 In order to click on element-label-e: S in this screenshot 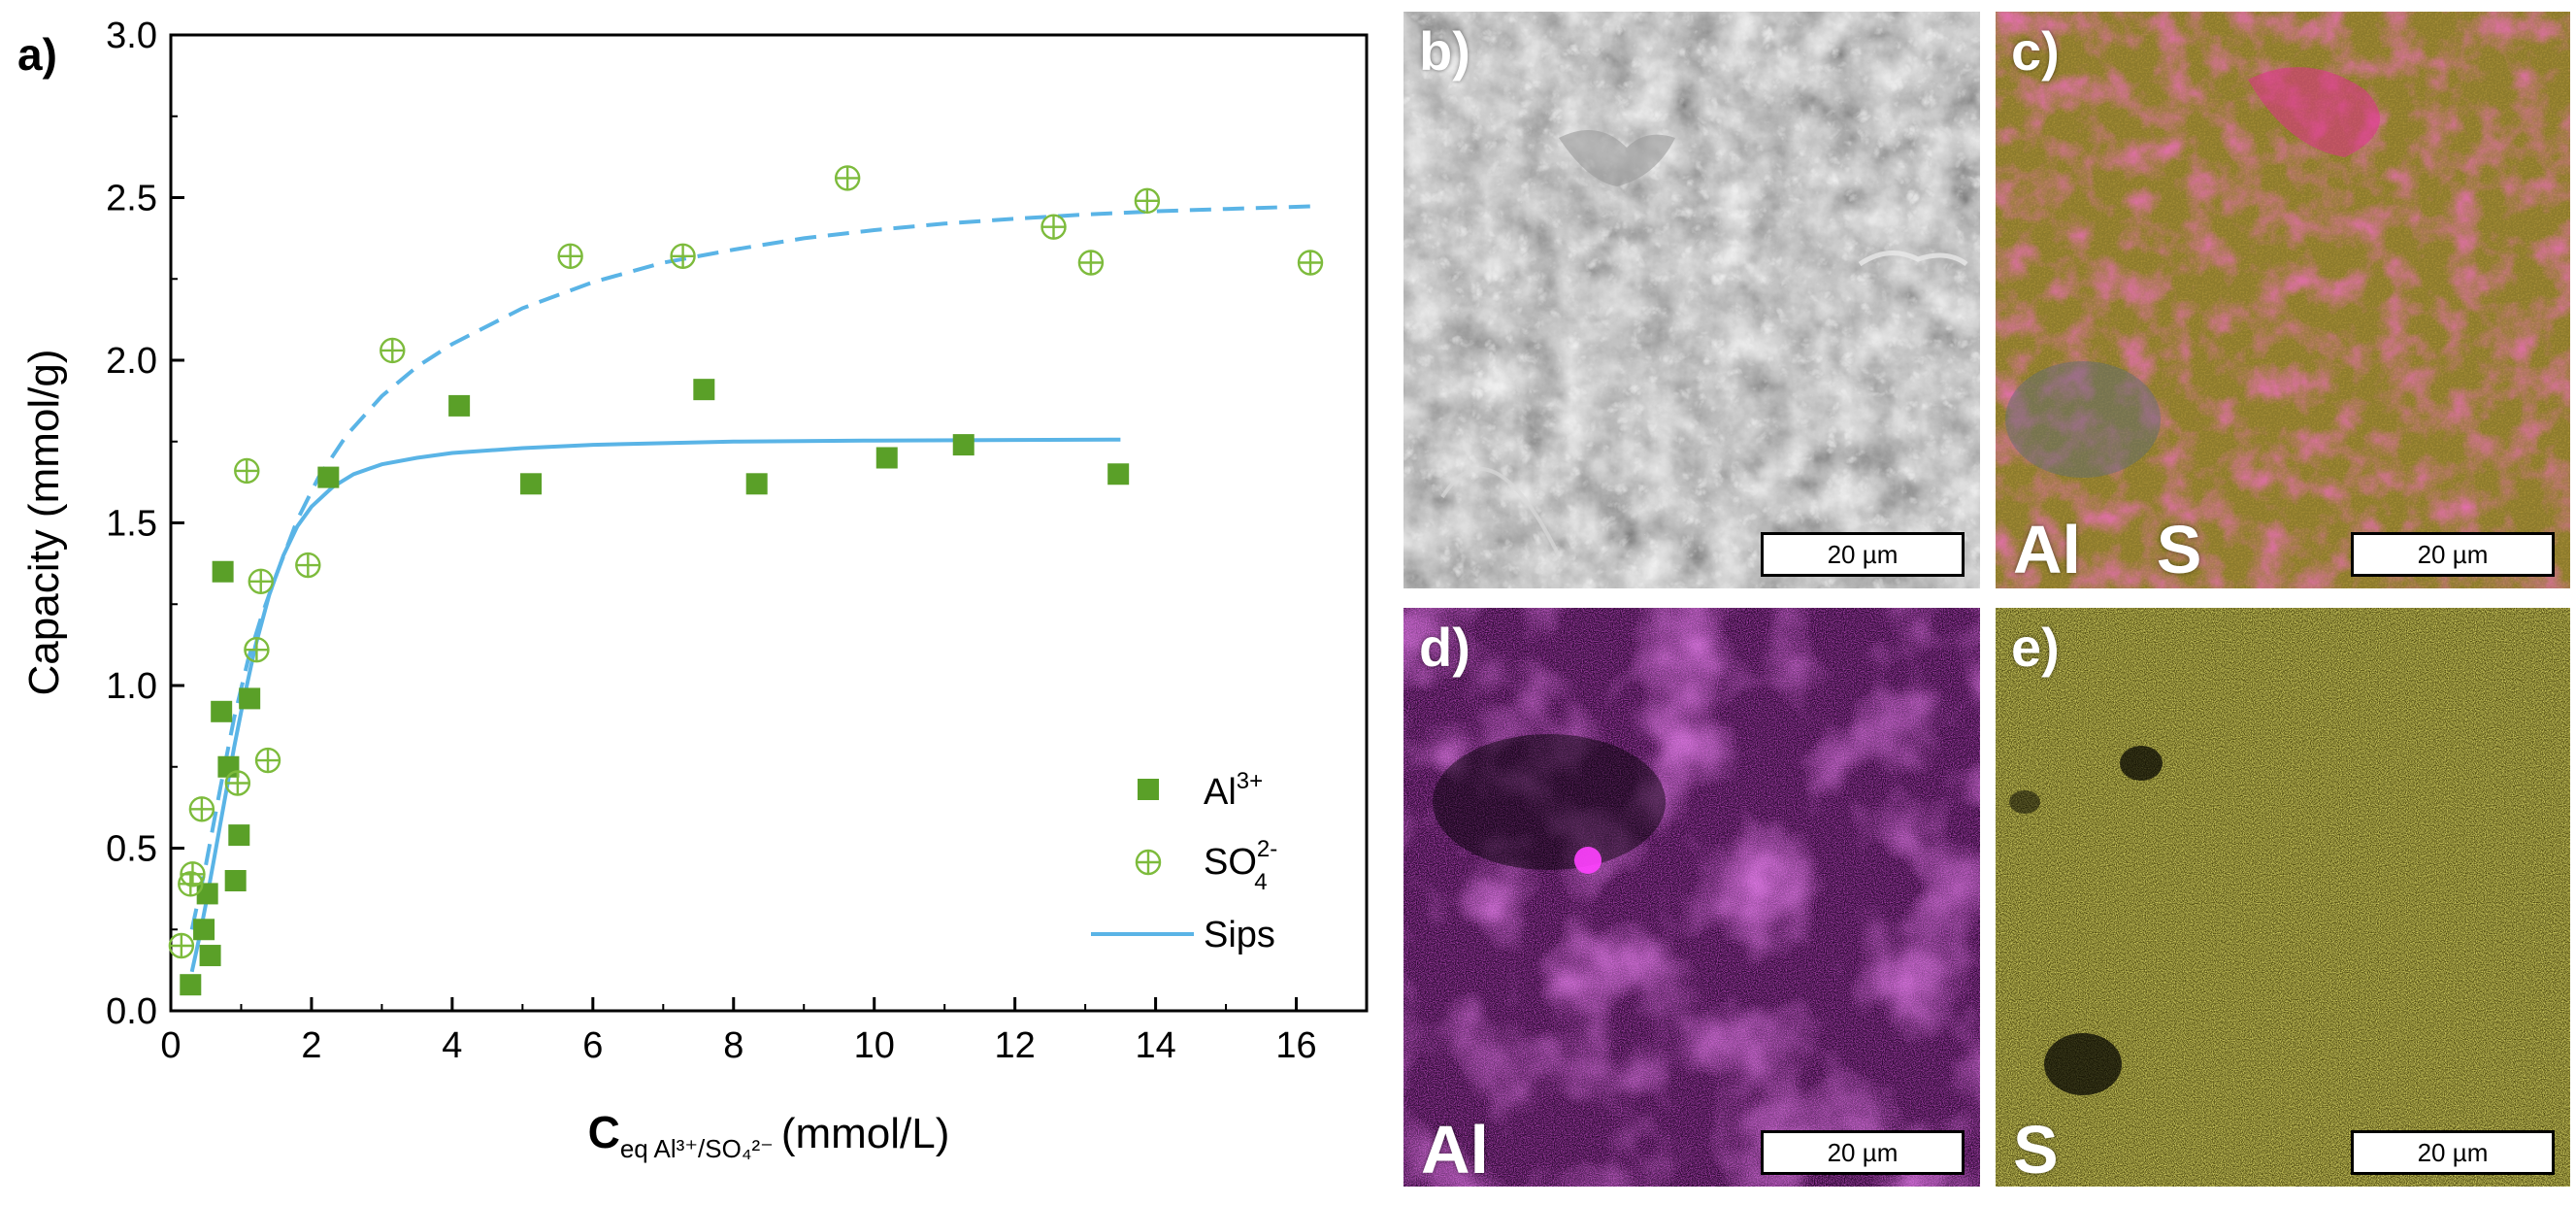, I will do `click(2036, 1149)`.